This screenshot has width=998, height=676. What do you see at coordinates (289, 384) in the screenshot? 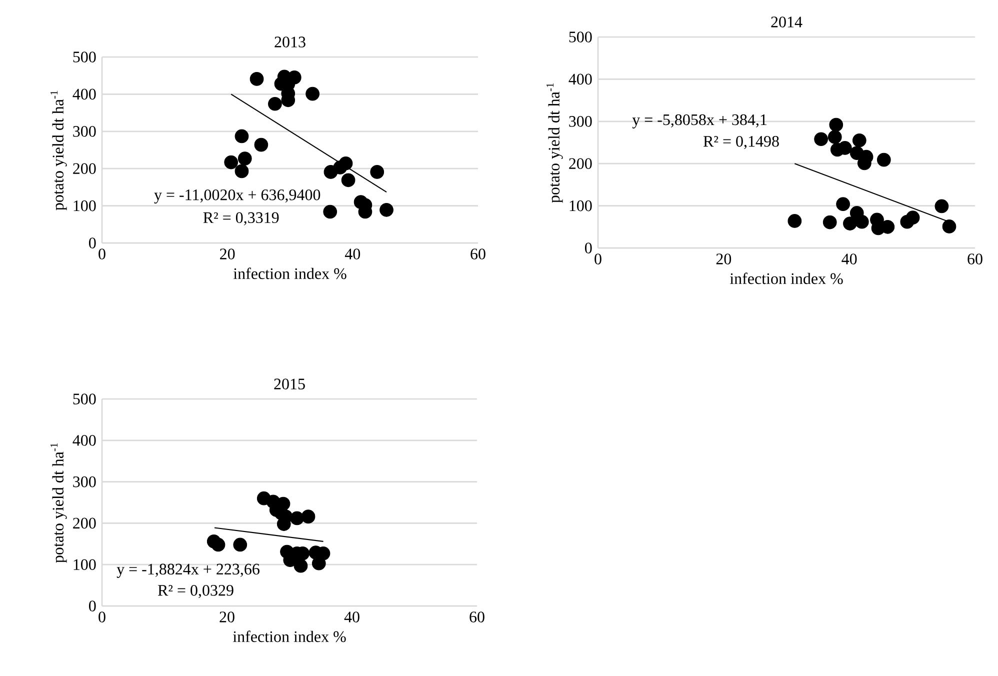
I see `chart-title: 2015` at bounding box center [289, 384].